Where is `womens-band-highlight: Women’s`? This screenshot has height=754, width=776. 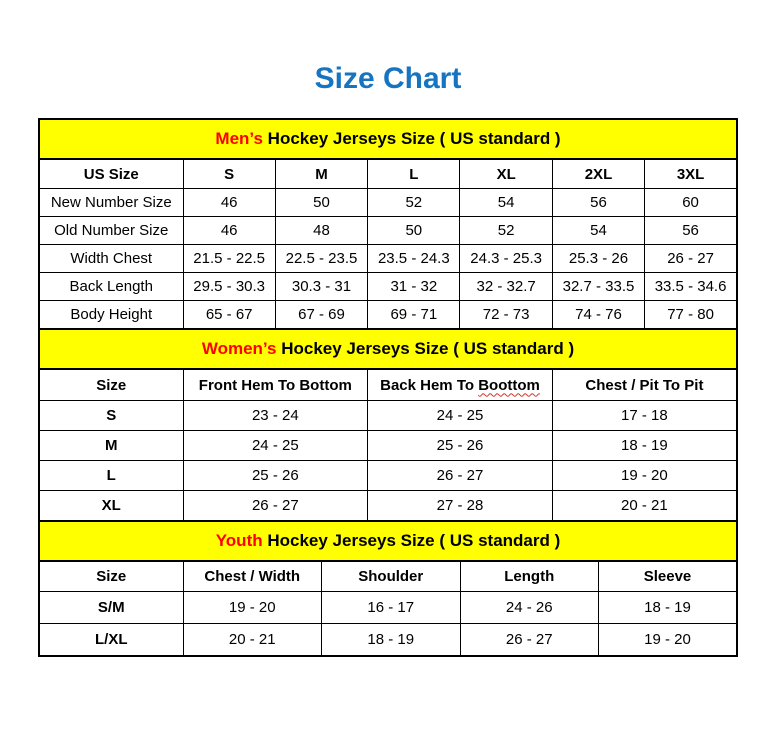
womens-band-highlight: Women’s is located at coordinates (239, 348).